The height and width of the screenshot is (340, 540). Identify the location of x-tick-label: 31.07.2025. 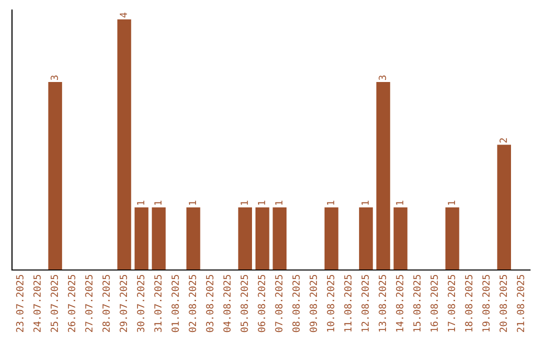
(158, 303).